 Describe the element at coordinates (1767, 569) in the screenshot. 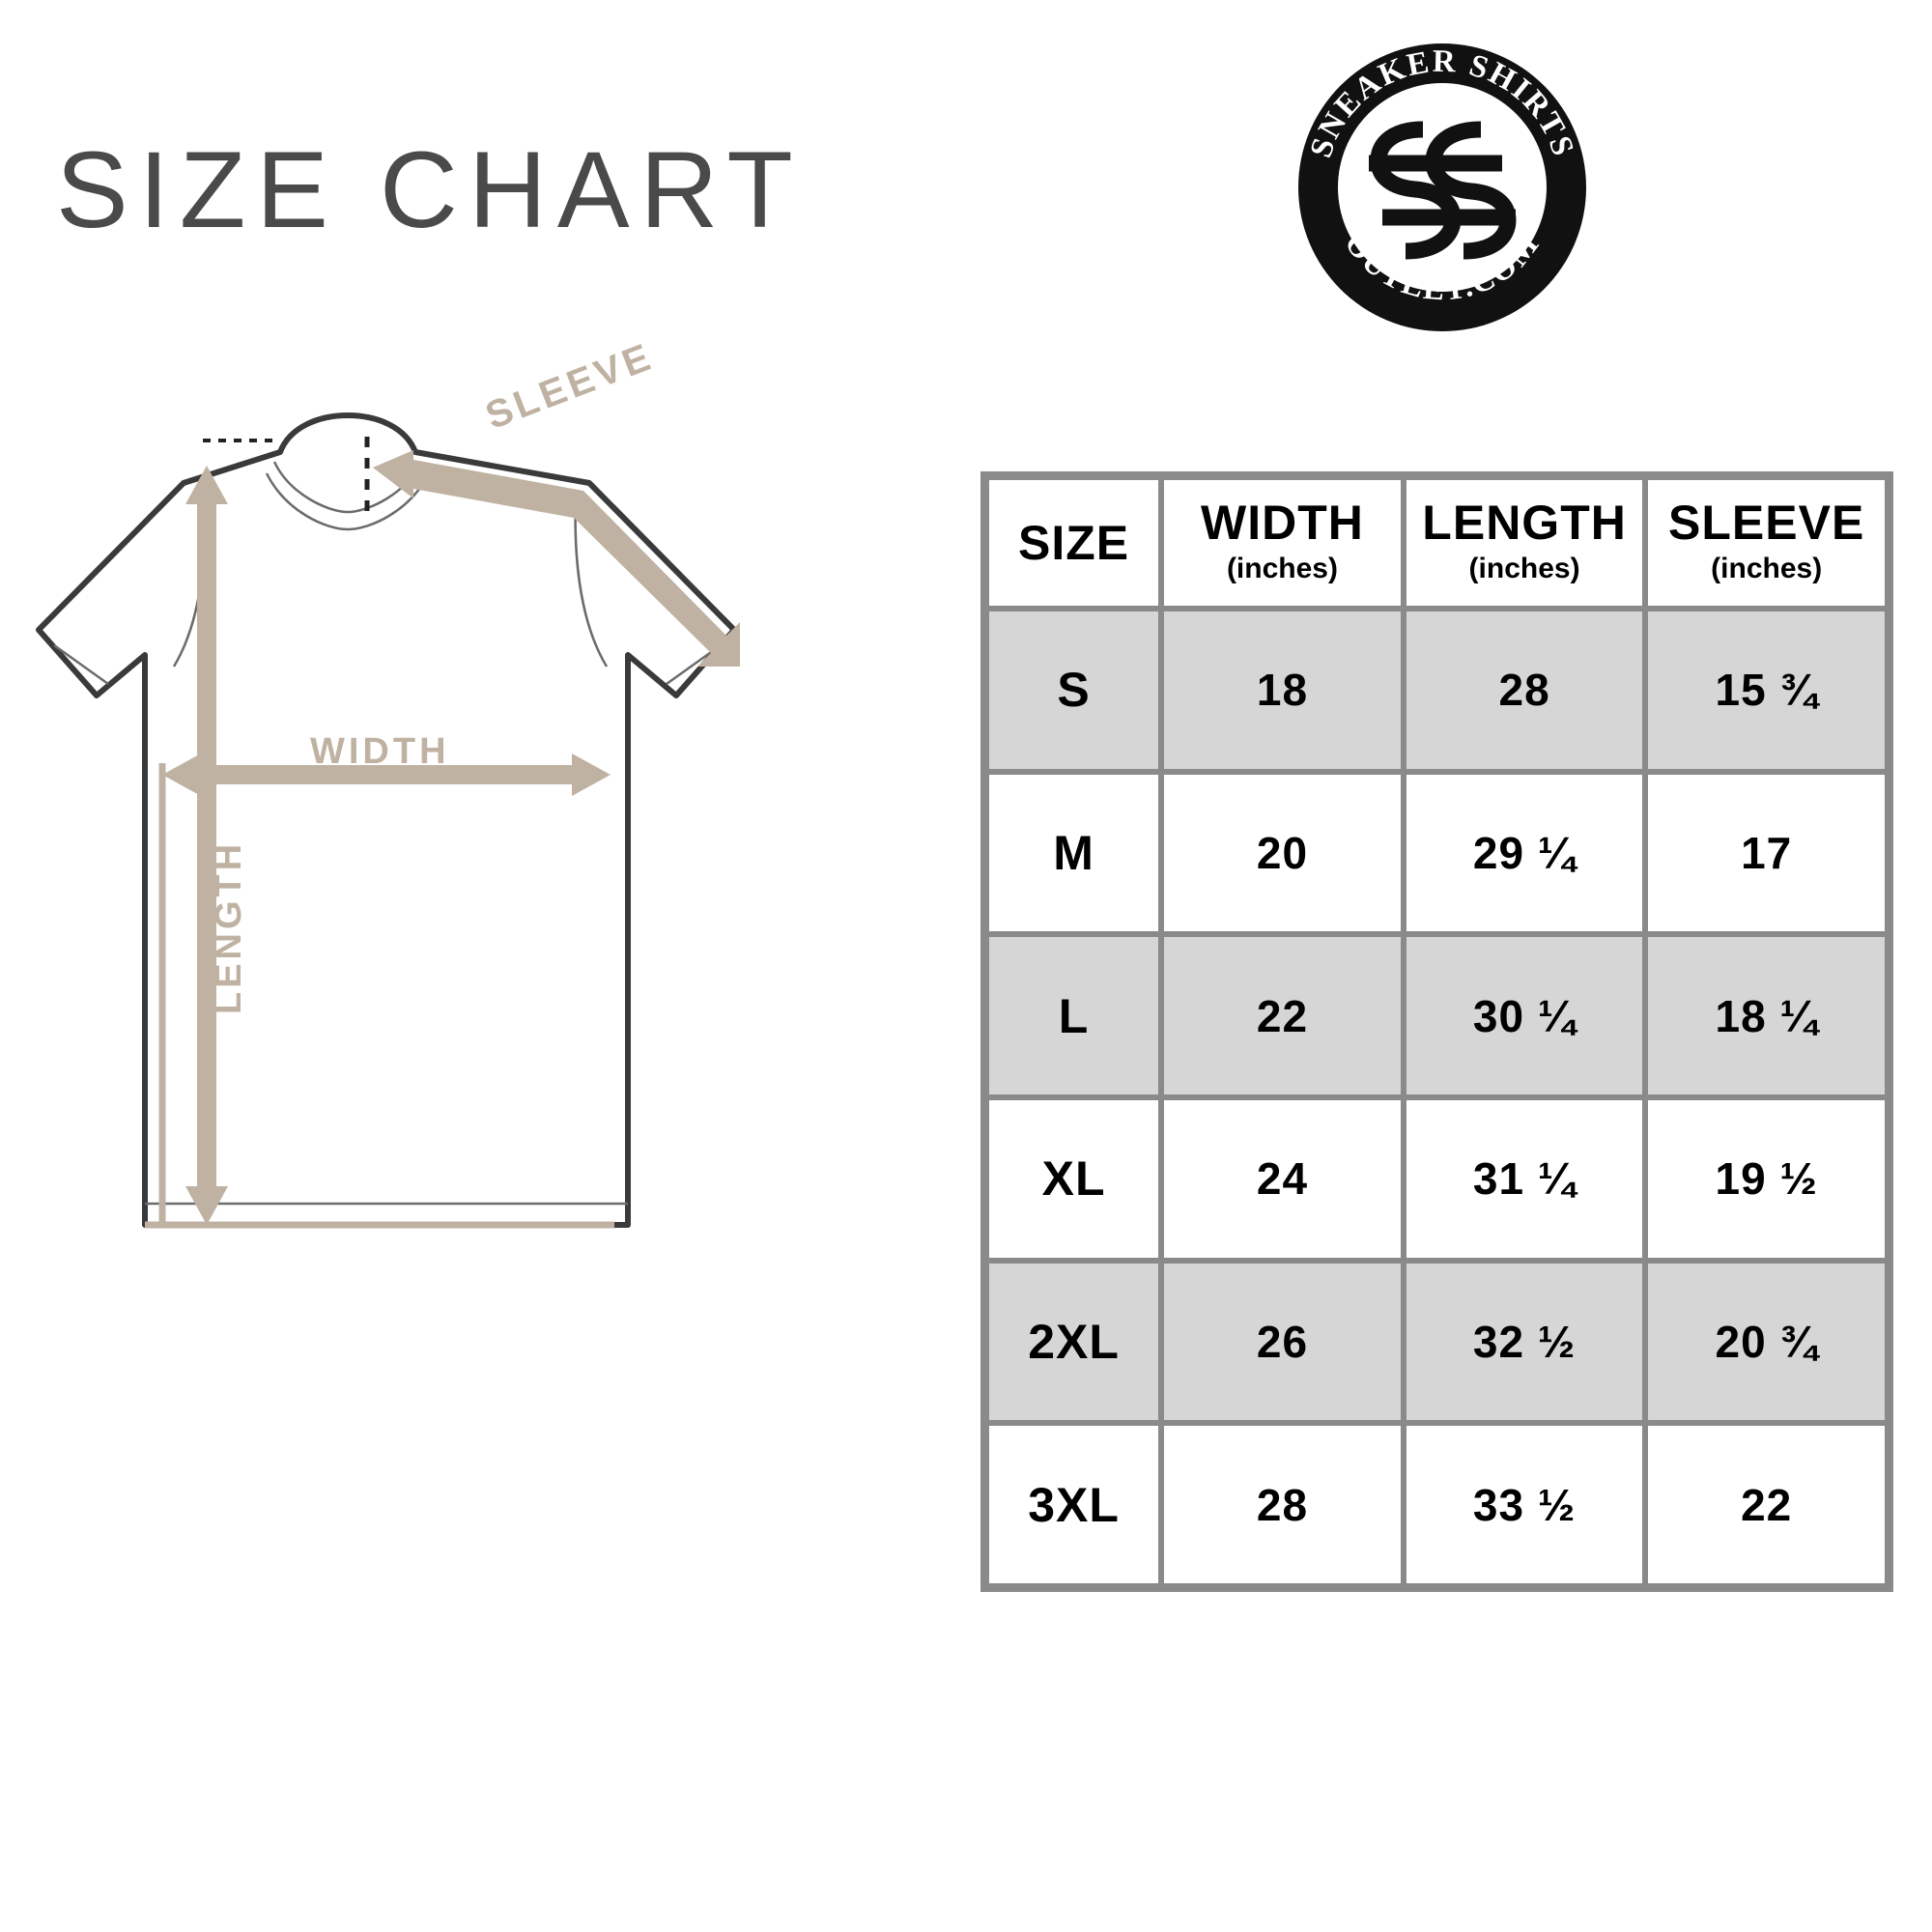

I see `column-header-sleeve-unit: (inches)` at that location.